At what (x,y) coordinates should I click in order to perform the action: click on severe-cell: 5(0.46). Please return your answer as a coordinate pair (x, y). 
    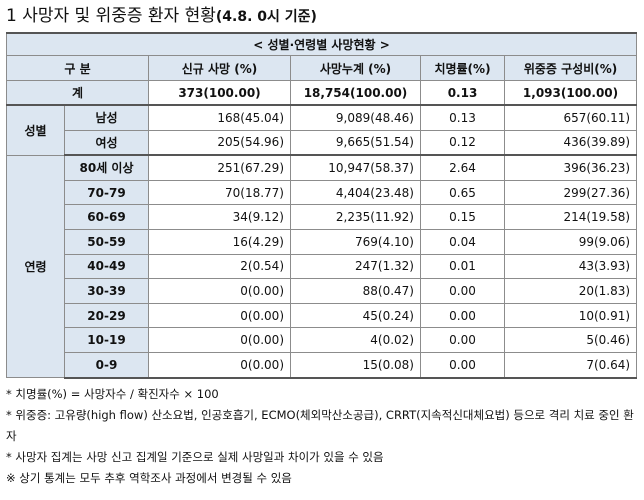
    Looking at the image, I should click on (570, 340).